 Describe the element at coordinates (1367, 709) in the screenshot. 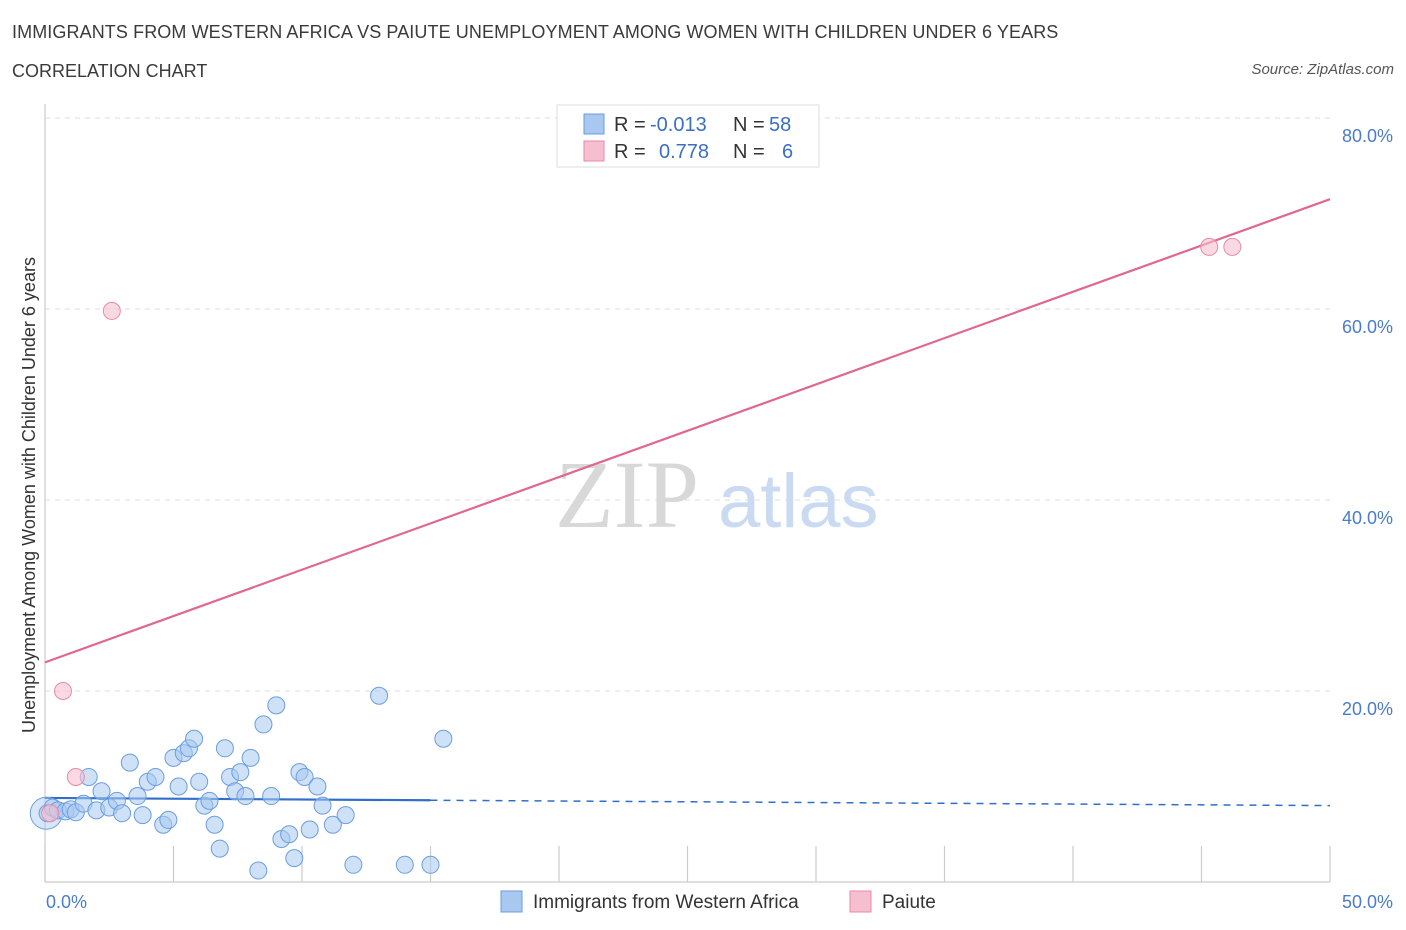

I see `y-tick-label-20: 20.0%` at that location.